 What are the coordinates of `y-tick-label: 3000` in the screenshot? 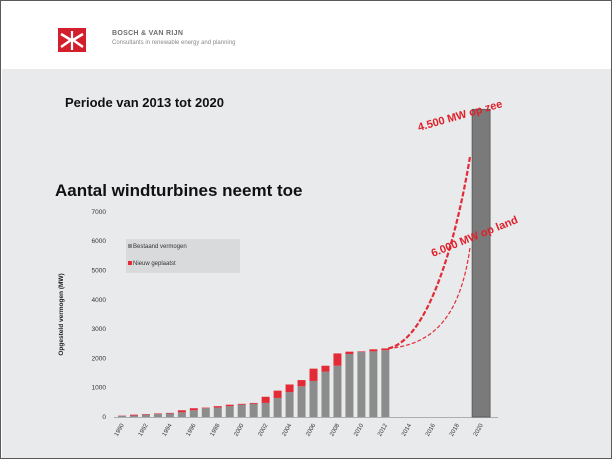 It's located at (99, 329).